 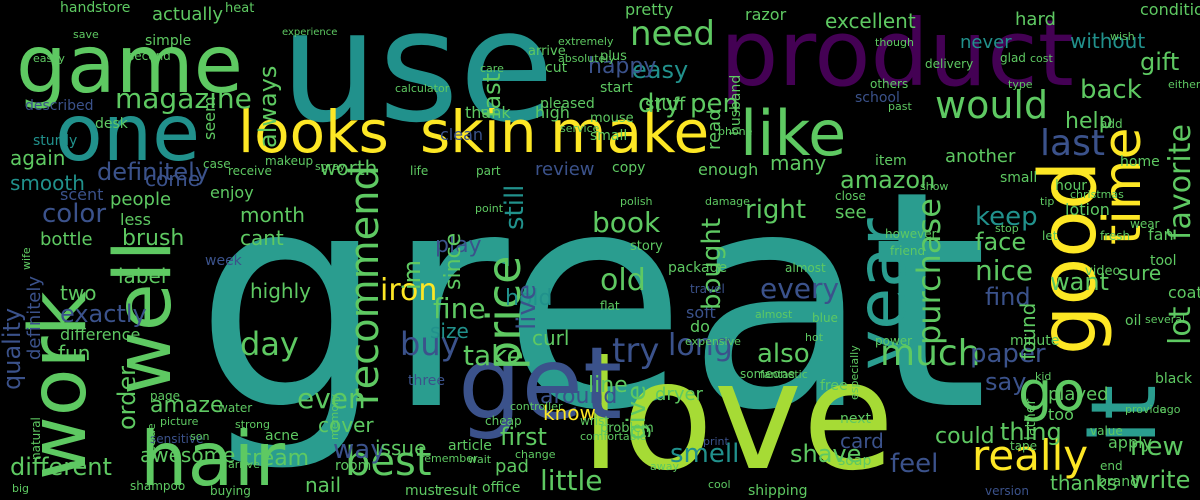 I want to click on word-must: almost, so click(x=805, y=268).